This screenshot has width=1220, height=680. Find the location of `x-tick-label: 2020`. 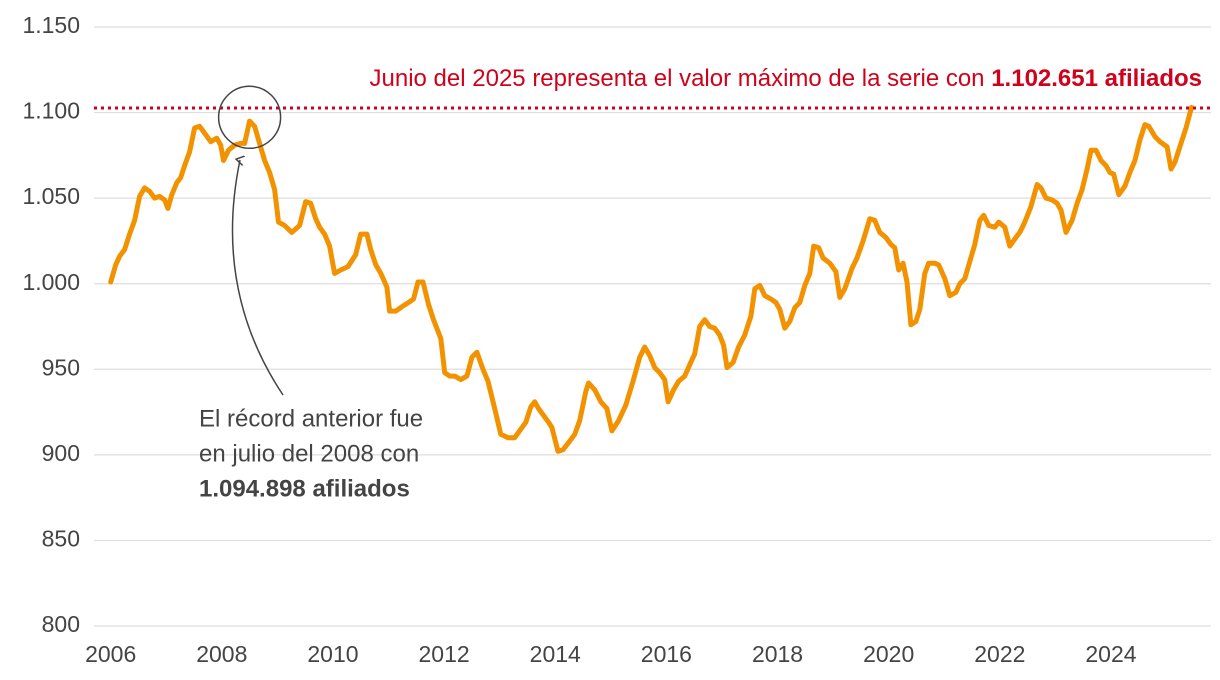

x-tick-label: 2020 is located at coordinates (888, 654).